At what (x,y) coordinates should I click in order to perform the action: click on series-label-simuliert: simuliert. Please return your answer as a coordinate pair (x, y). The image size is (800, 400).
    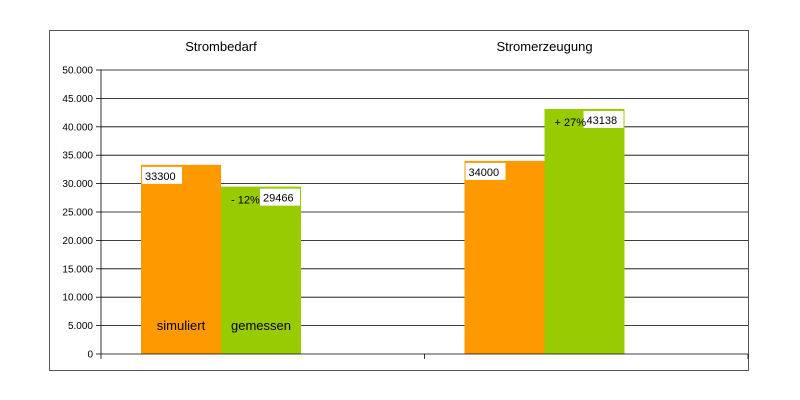
    Looking at the image, I should click on (181, 325).